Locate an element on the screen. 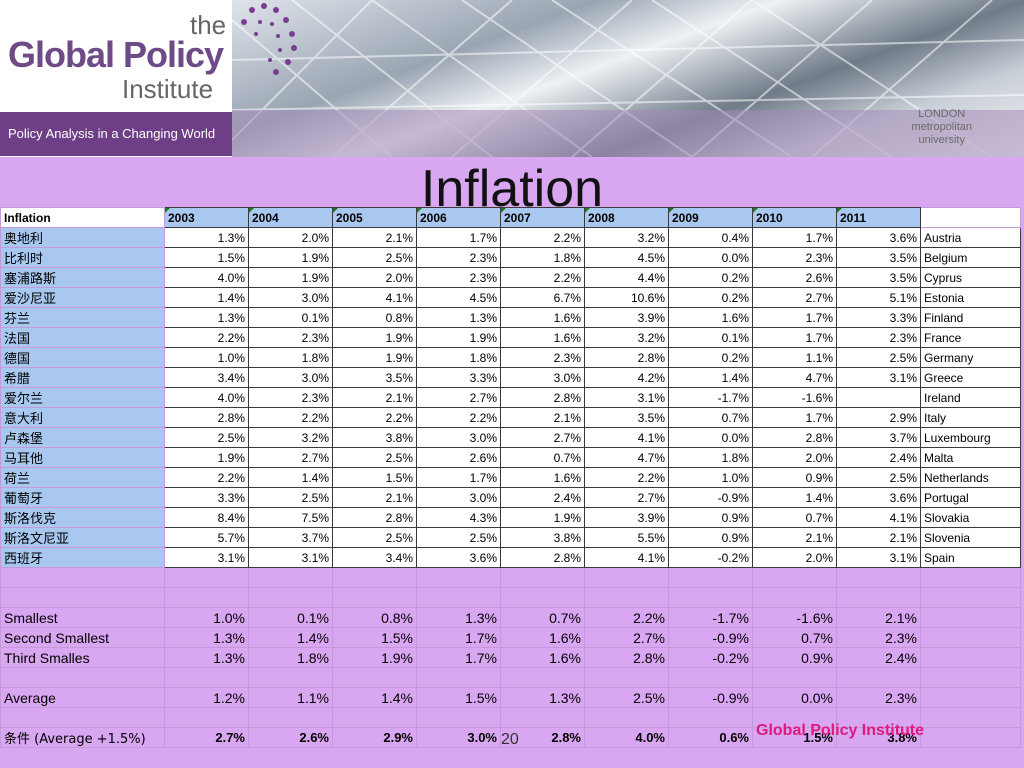 The image size is (1024, 768). inflation-value: 0.2% is located at coordinates (710, 277).